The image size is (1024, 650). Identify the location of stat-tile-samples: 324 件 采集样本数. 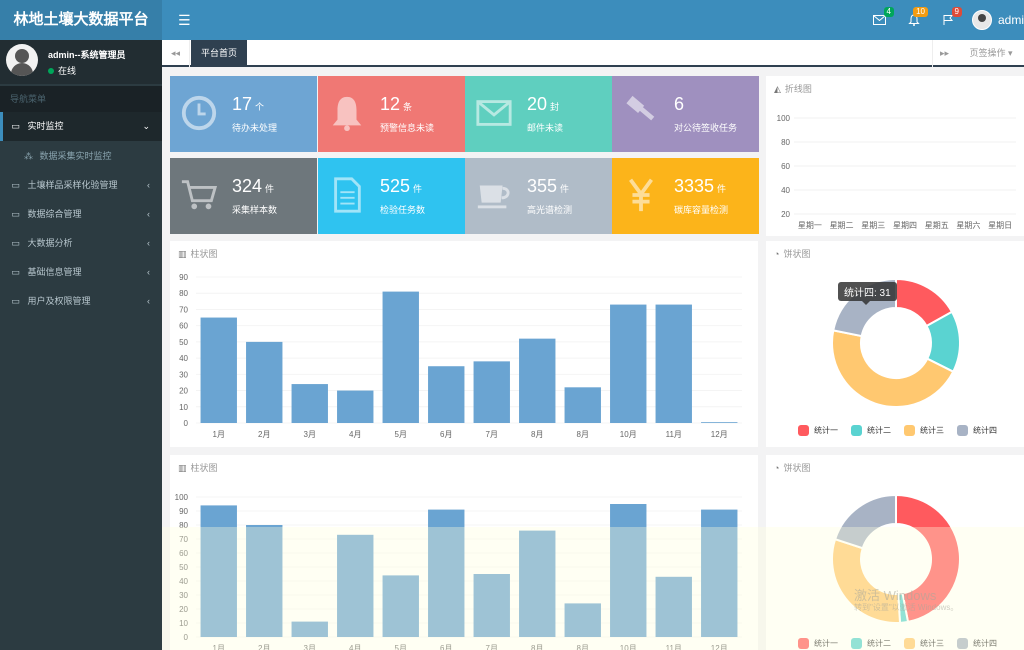
(243, 196).